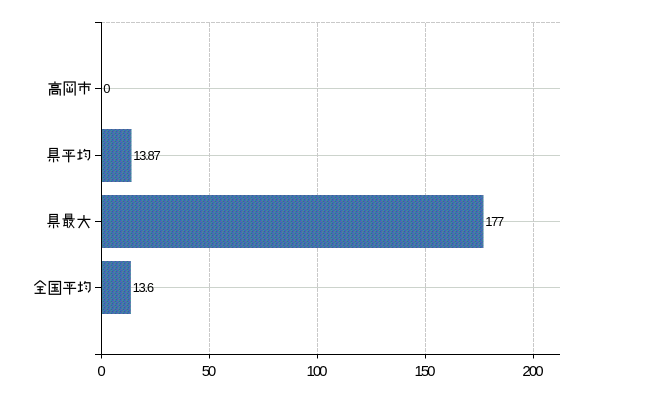 This screenshot has width=650, height=400. Describe the element at coordinates (147, 155) in the screenshot. I see `svg-text: 13.87` at that location.